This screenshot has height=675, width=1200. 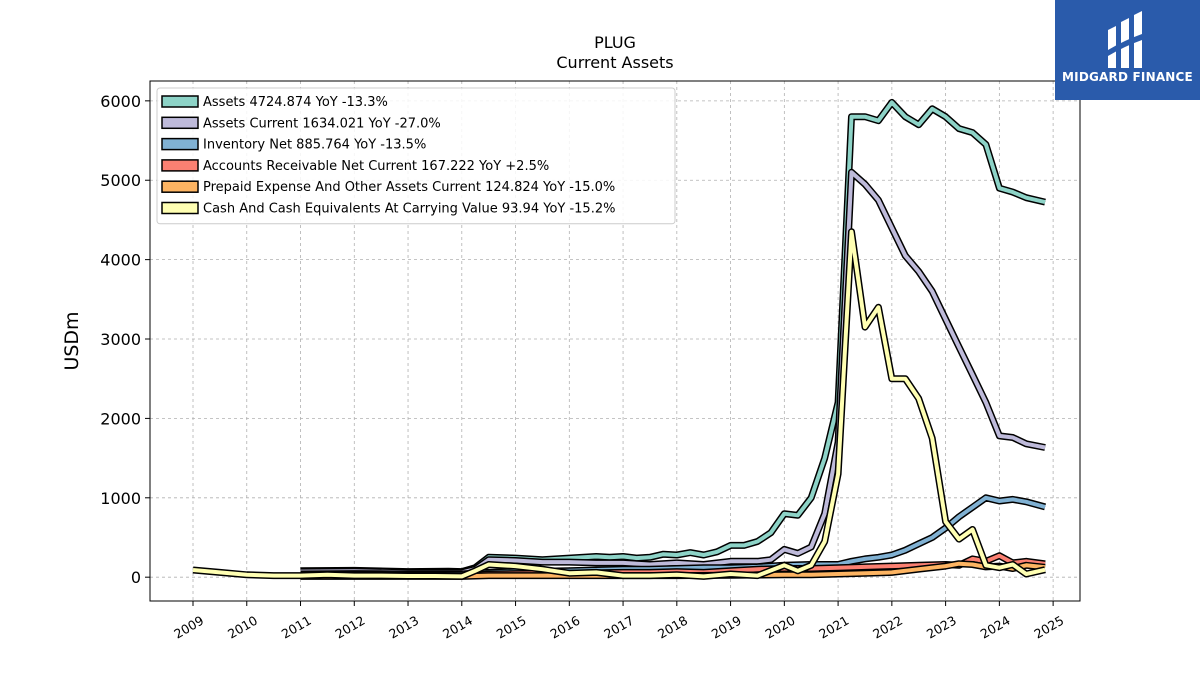 I want to click on x-tick-label: 2025, so click(x=1048, y=627).